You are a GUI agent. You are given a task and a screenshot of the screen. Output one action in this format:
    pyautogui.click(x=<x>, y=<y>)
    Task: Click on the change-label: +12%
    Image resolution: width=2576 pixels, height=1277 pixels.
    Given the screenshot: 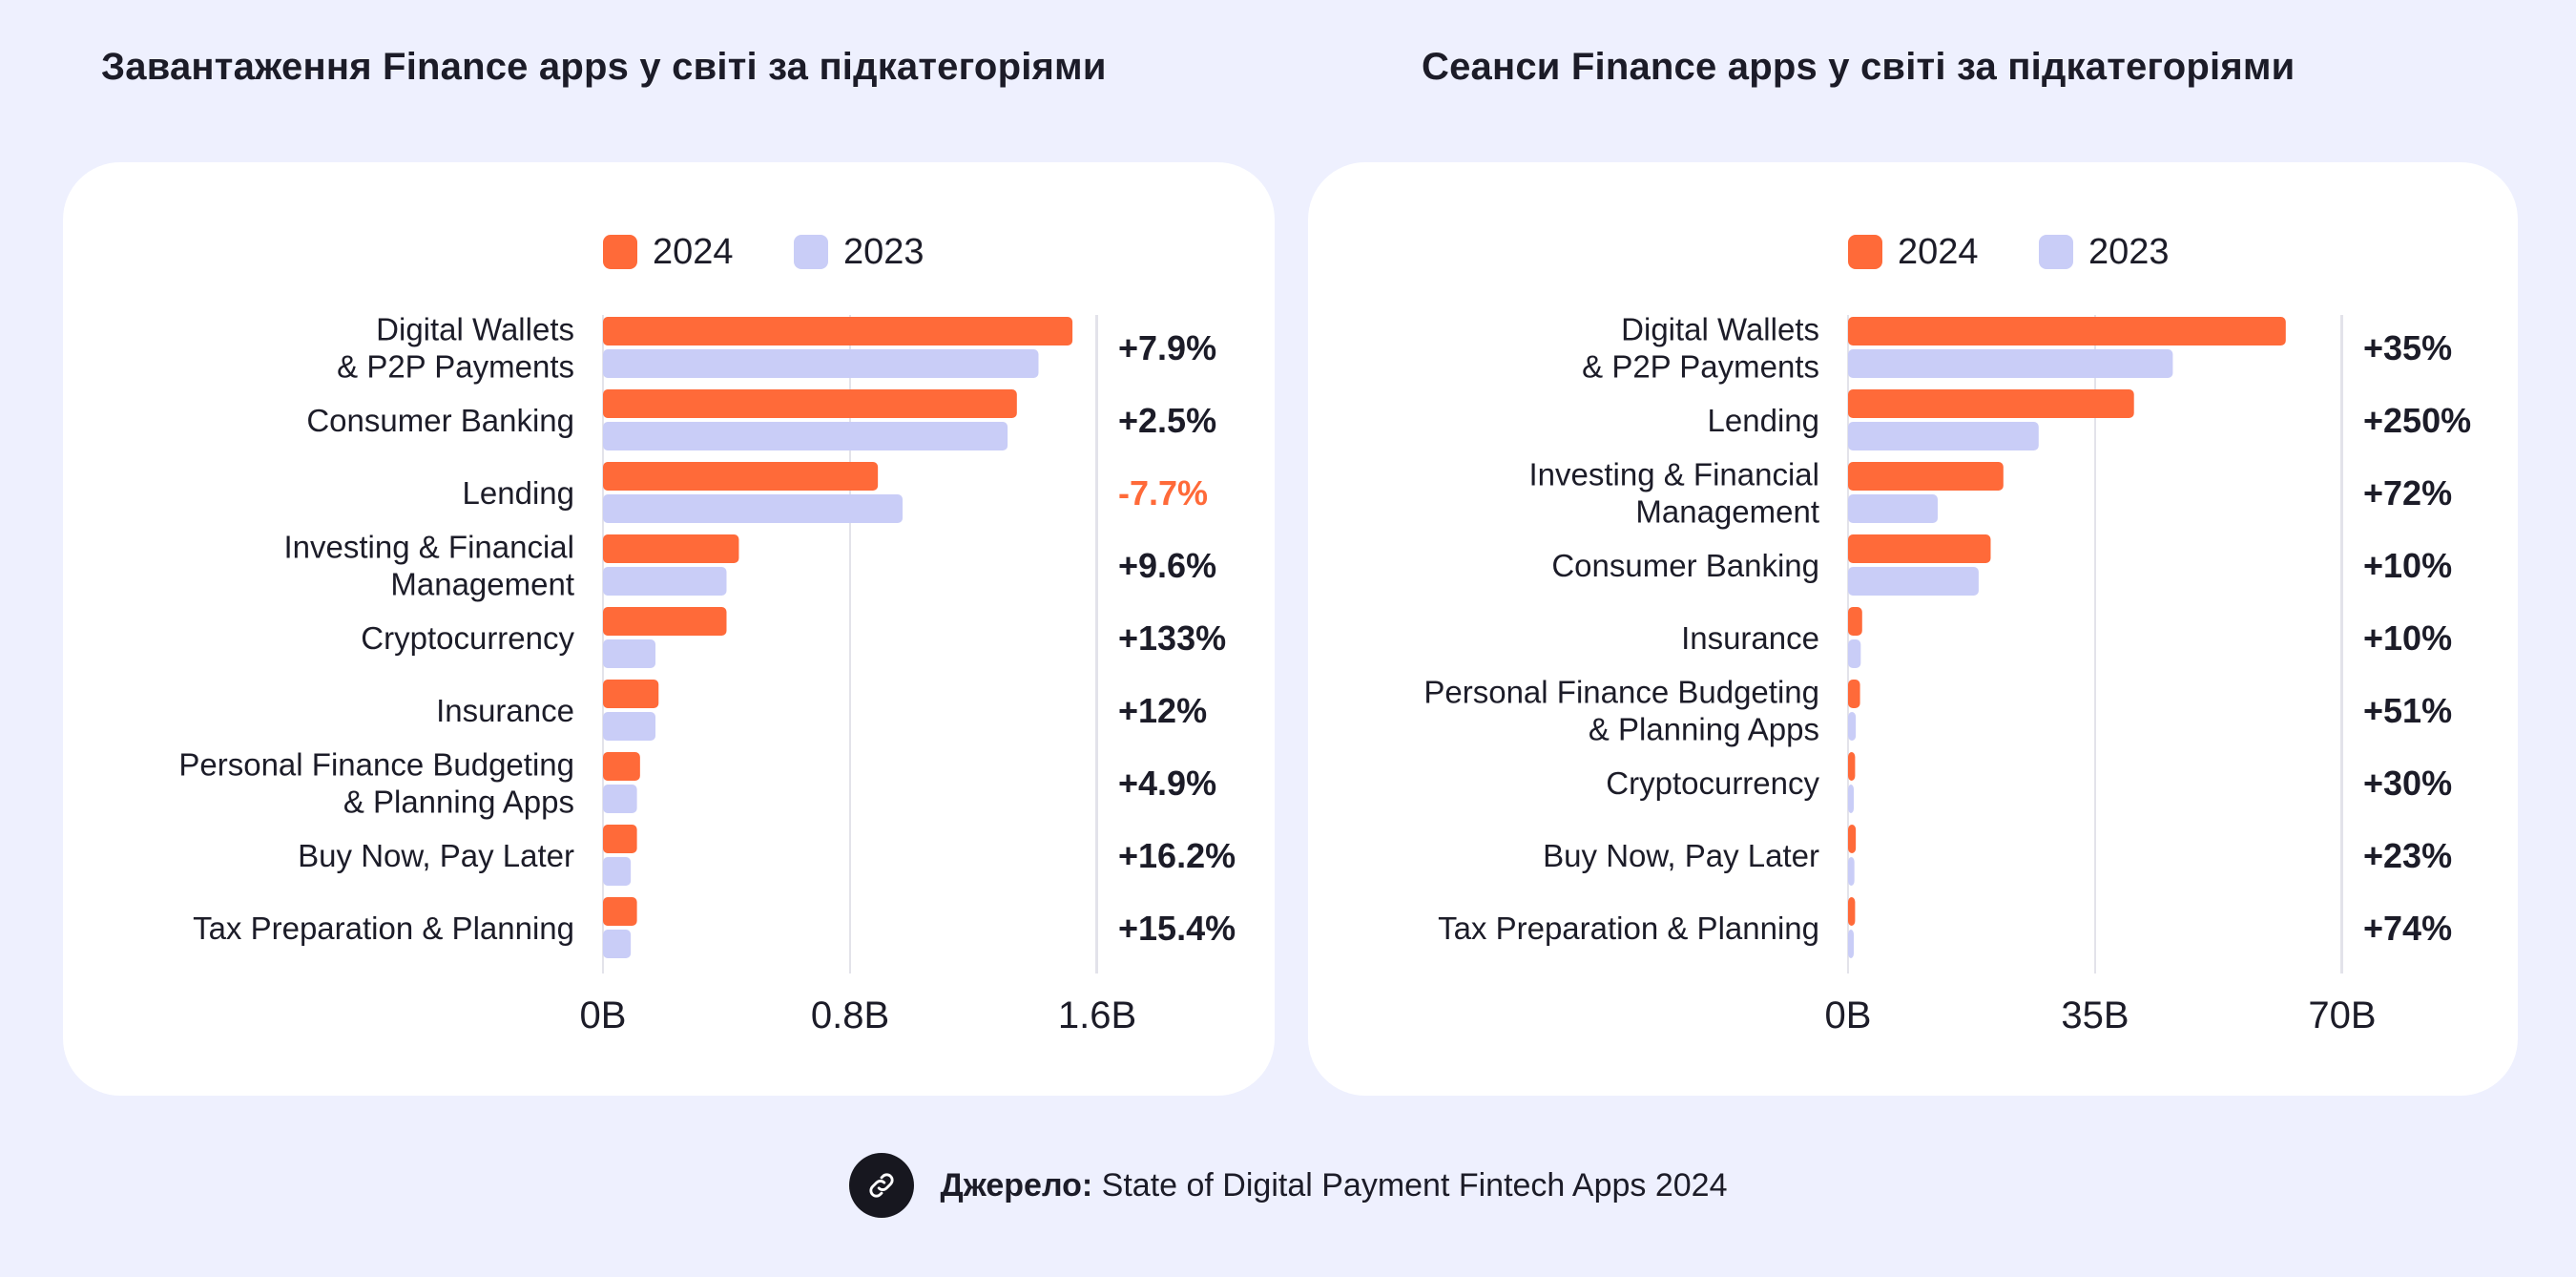 What is the action you would take?
    pyautogui.click(x=1162, y=710)
    